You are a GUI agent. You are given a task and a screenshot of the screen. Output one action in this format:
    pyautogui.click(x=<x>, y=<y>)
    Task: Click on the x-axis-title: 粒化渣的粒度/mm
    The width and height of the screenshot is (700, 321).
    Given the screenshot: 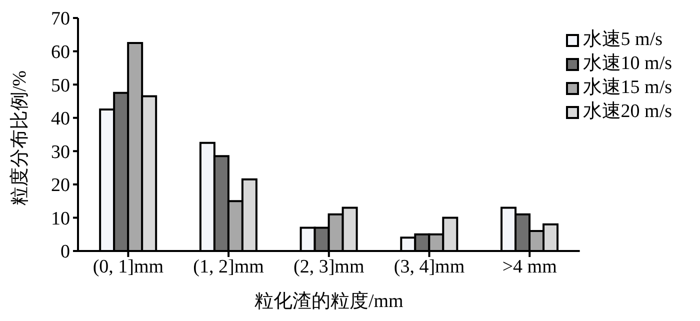 What is the action you would take?
    pyautogui.click(x=329, y=301)
    